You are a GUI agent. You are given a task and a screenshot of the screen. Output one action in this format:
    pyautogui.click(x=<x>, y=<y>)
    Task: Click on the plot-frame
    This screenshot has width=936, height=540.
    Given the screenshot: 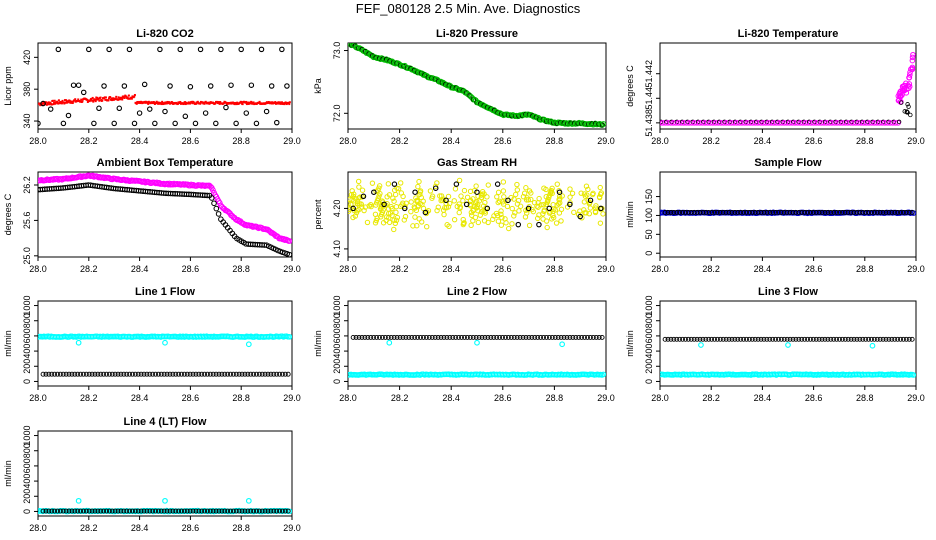 What is the action you would take?
    pyautogui.click(x=788, y=343)
    